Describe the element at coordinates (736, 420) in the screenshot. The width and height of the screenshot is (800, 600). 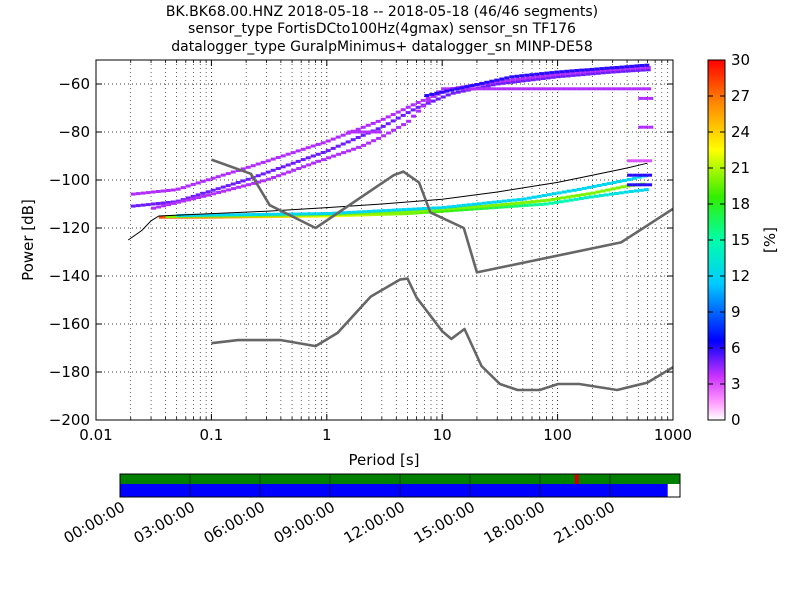
I see `colorbar-tick-label: 0` at that location.